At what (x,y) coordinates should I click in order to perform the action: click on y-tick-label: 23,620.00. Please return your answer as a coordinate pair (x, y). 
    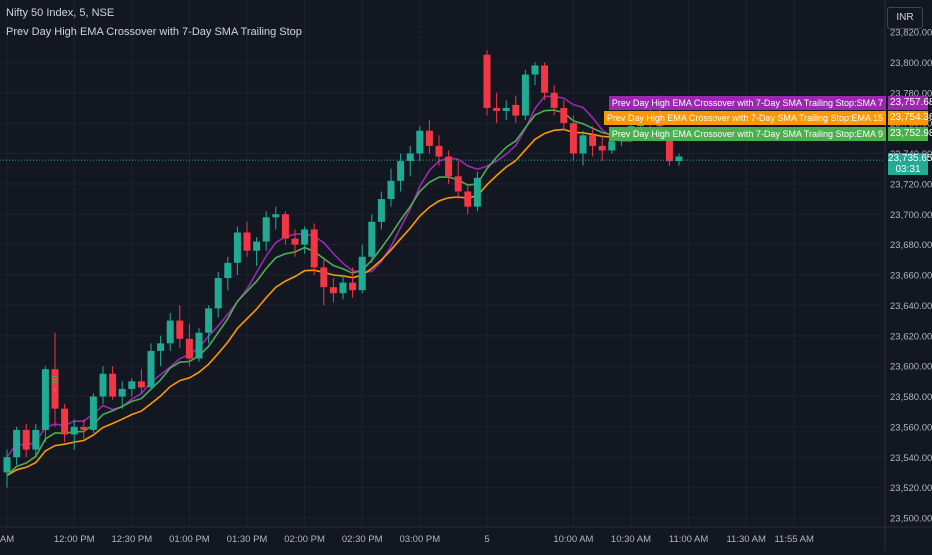
    Looking at the image, I should click on (911, 336).